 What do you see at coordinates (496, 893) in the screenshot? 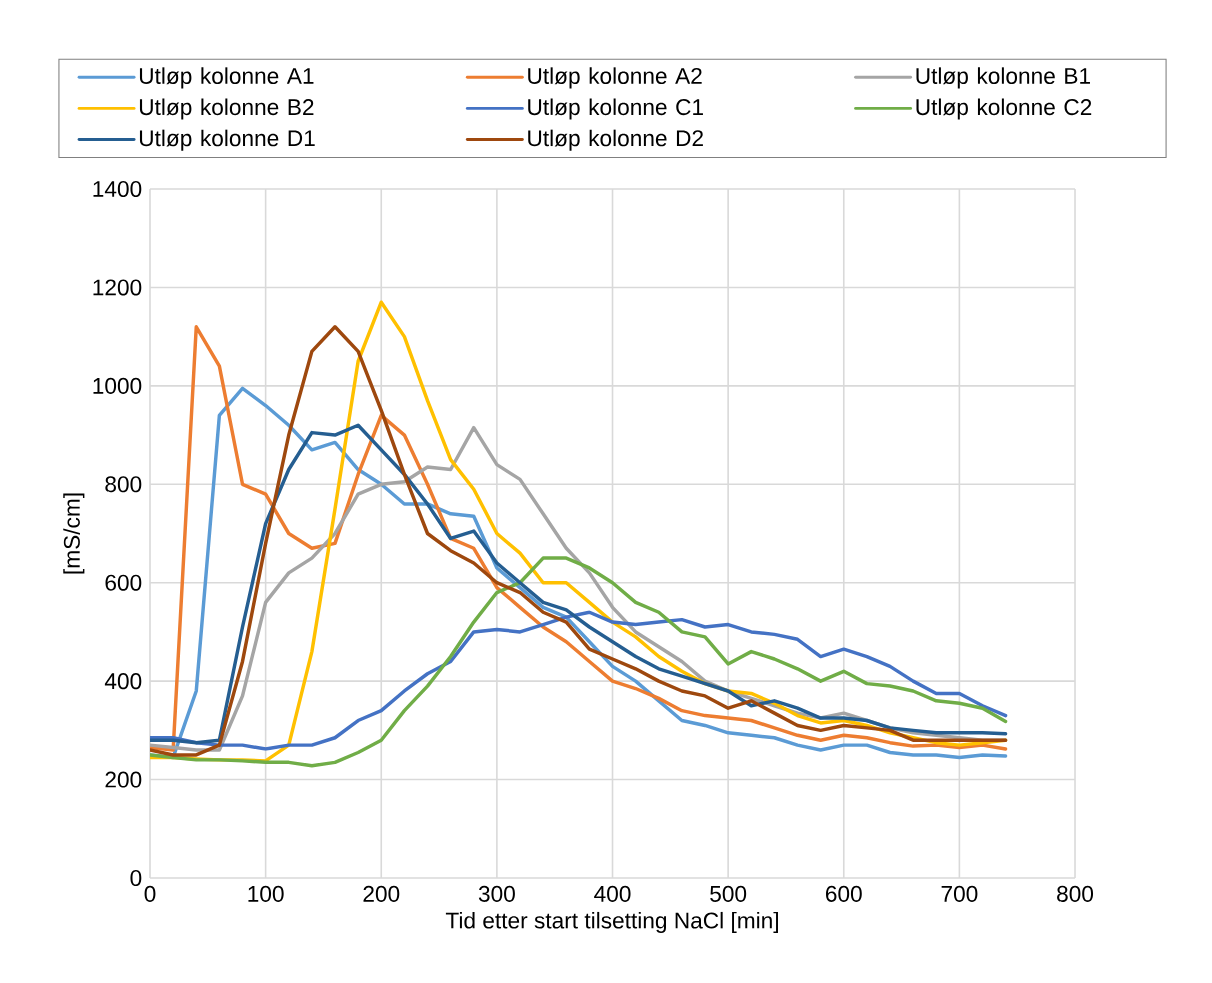
I see `x-tick-label: 300` at bounding box center [496, 893].